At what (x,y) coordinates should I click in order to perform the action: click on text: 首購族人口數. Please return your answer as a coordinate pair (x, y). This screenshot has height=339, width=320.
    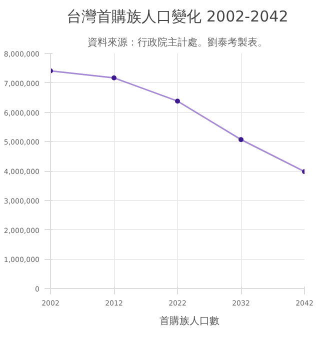
    Looking at the image, I should click on (190, 321).